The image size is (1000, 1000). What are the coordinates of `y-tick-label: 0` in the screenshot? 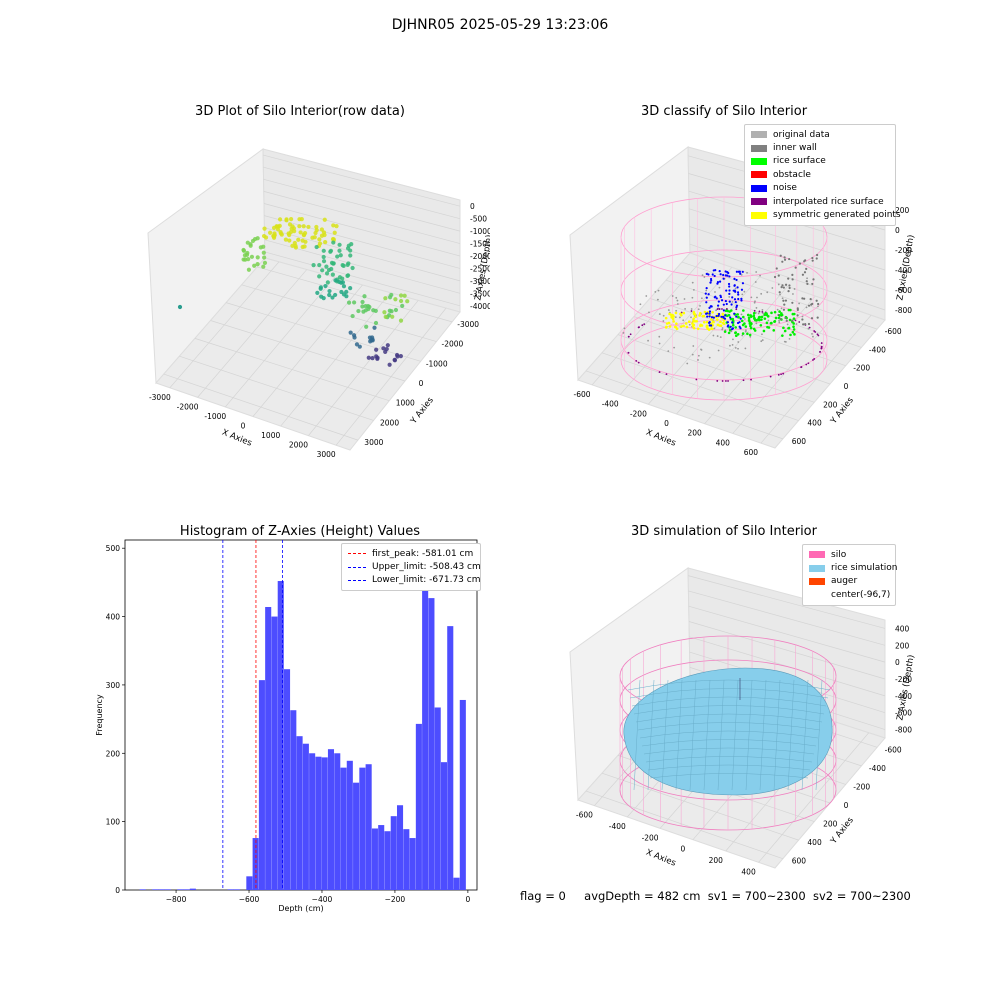 It's located at (117, 890).